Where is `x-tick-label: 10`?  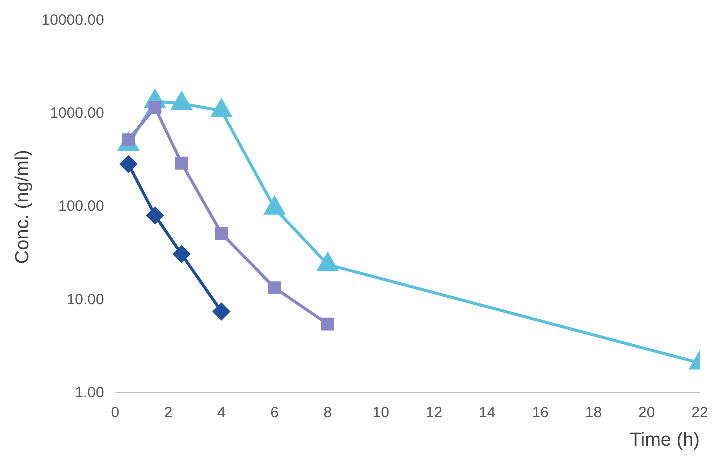 x-tick-label: 10 is located at coordinates (381, 413).